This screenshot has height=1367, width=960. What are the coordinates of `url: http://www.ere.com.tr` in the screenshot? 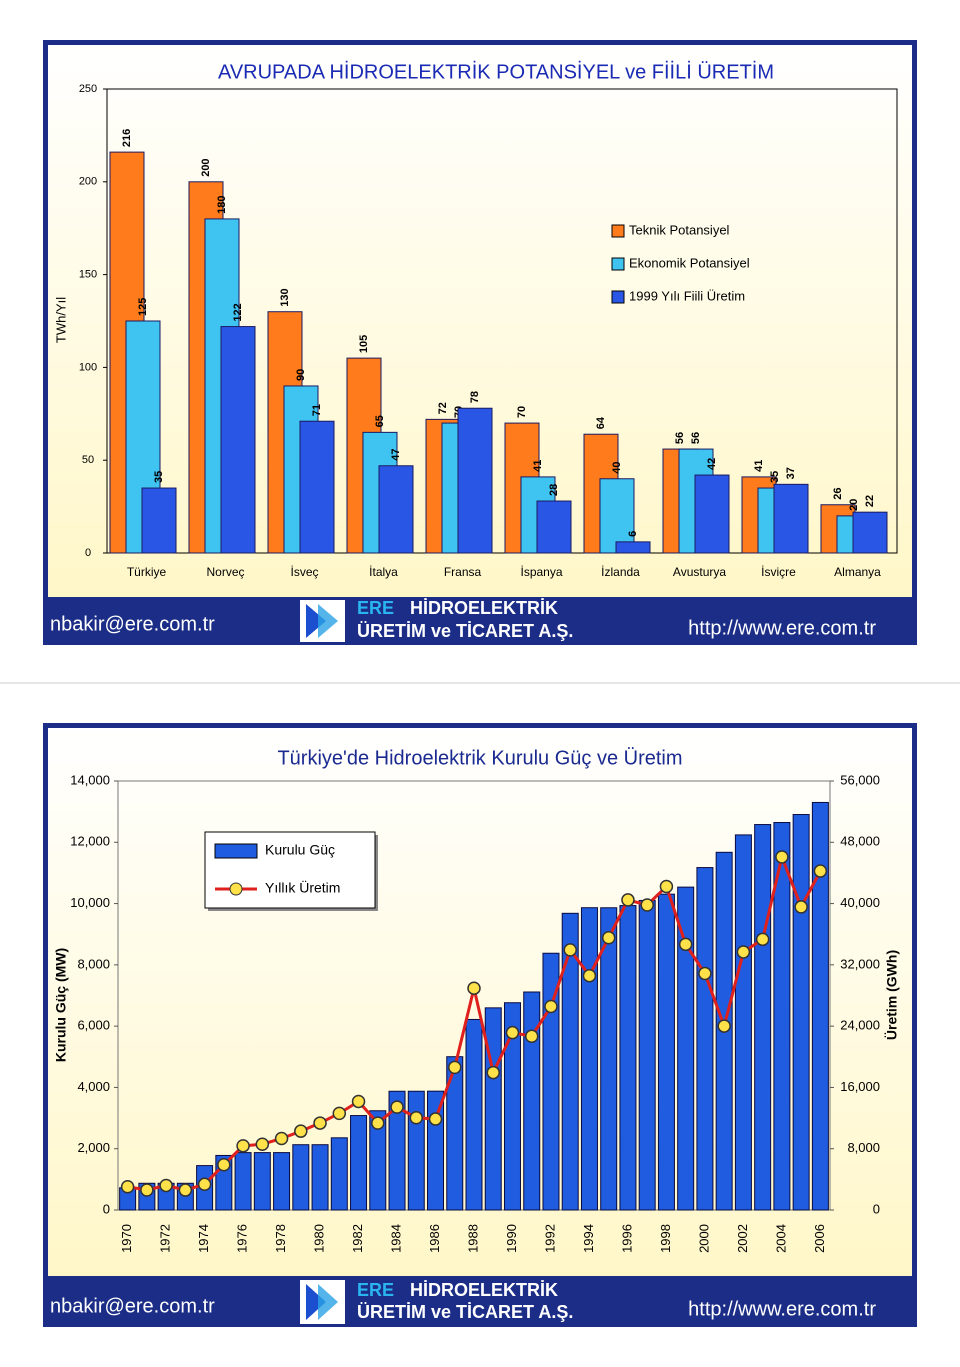 It's located at (782, 1309).